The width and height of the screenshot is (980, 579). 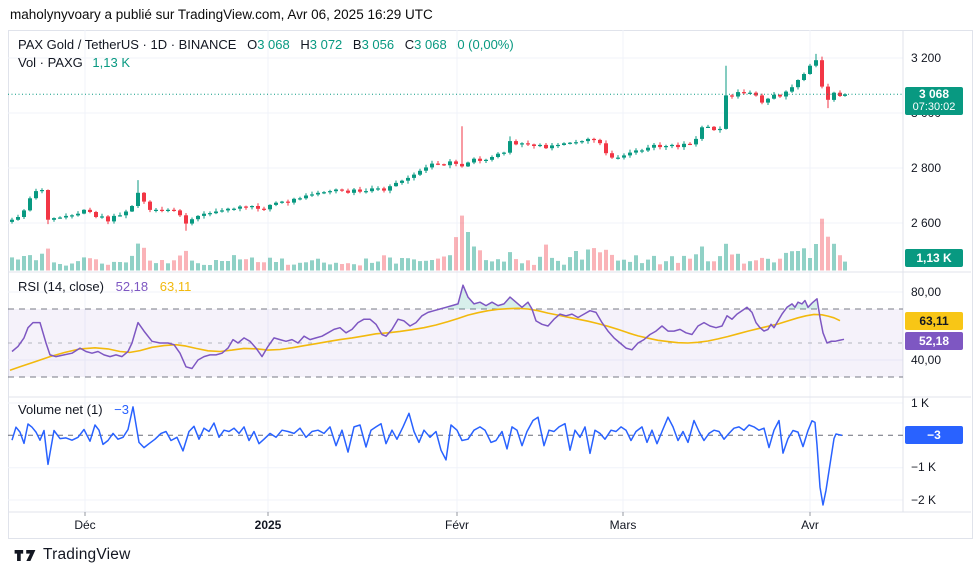 What do you see at coordinates (934, 107) in the screenshot?
I see `bar-countdown: 07:30:02` at bounding box center [934, 107].